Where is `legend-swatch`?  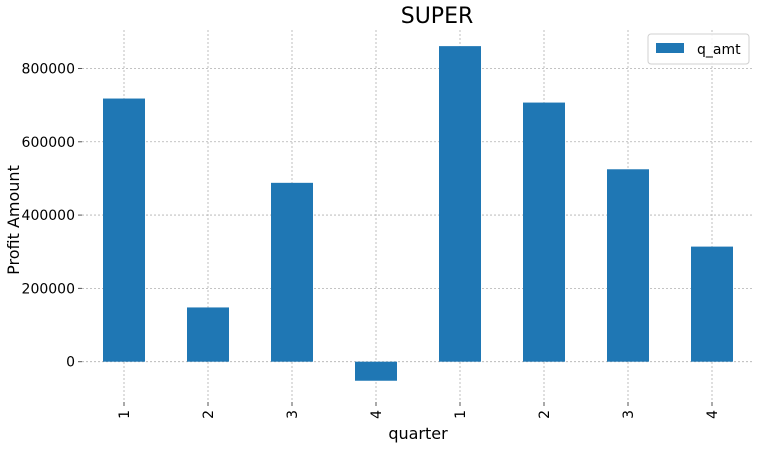 legend-swatch is located at coordinates (670, 48).